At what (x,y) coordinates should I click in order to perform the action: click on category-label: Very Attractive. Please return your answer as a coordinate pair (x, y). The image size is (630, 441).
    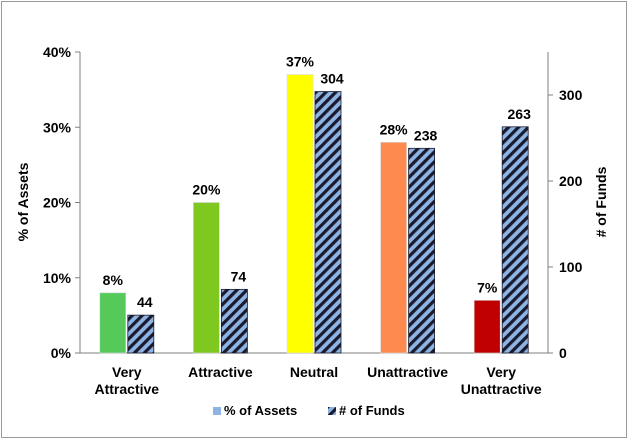
    Looking at the image, I should click on (127, 380).